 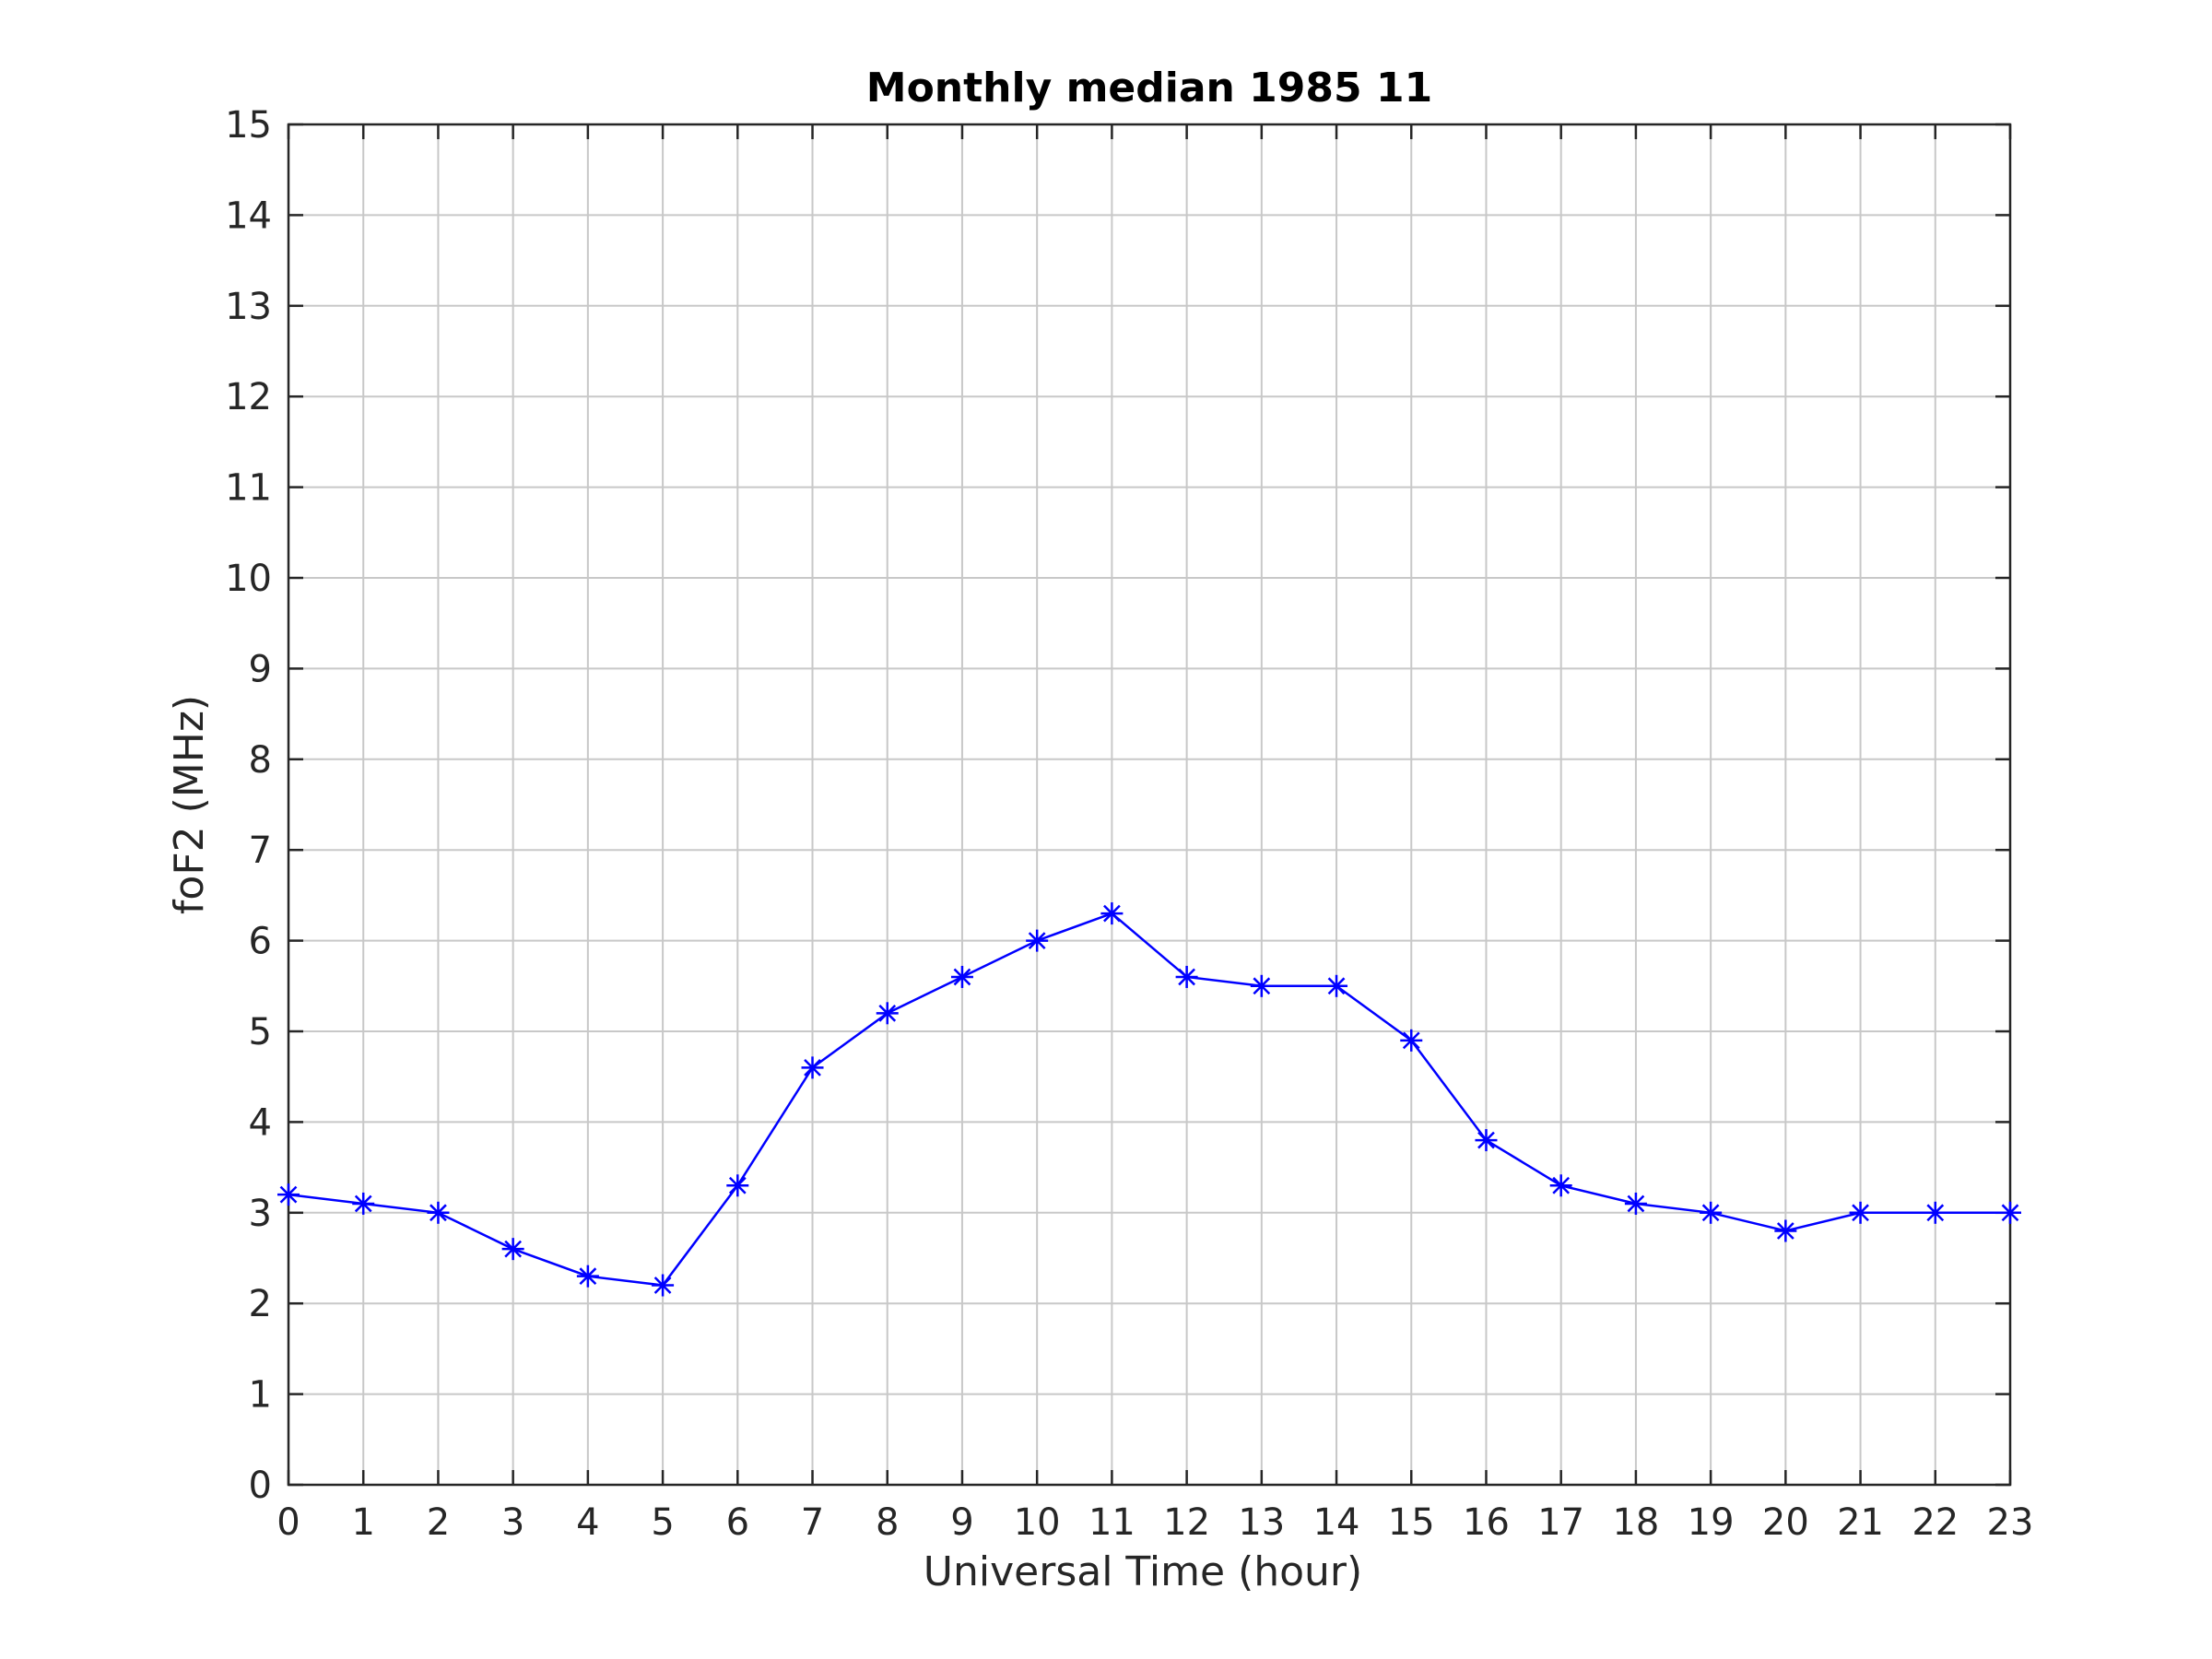 I want to click on x-axis-label: Universal Time (hour), so click(x=1143, y=1571).